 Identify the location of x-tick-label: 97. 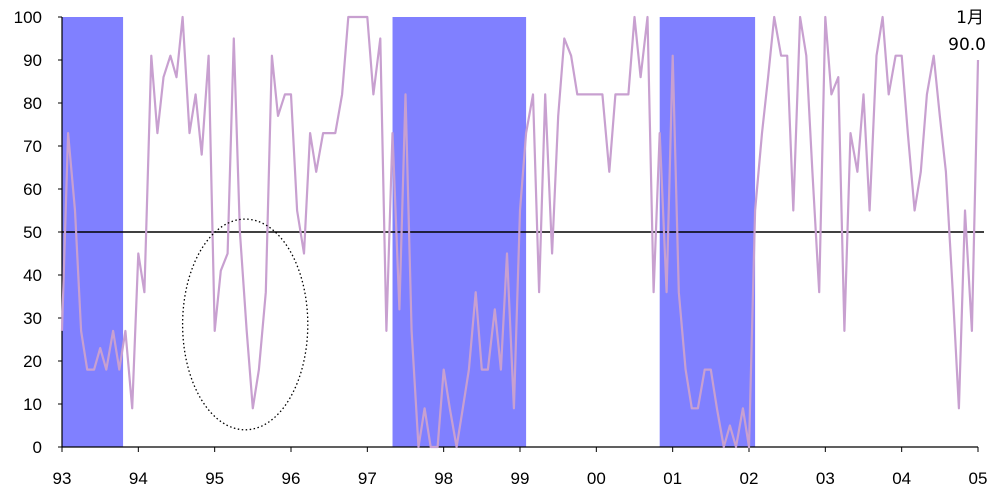
(367, 478).